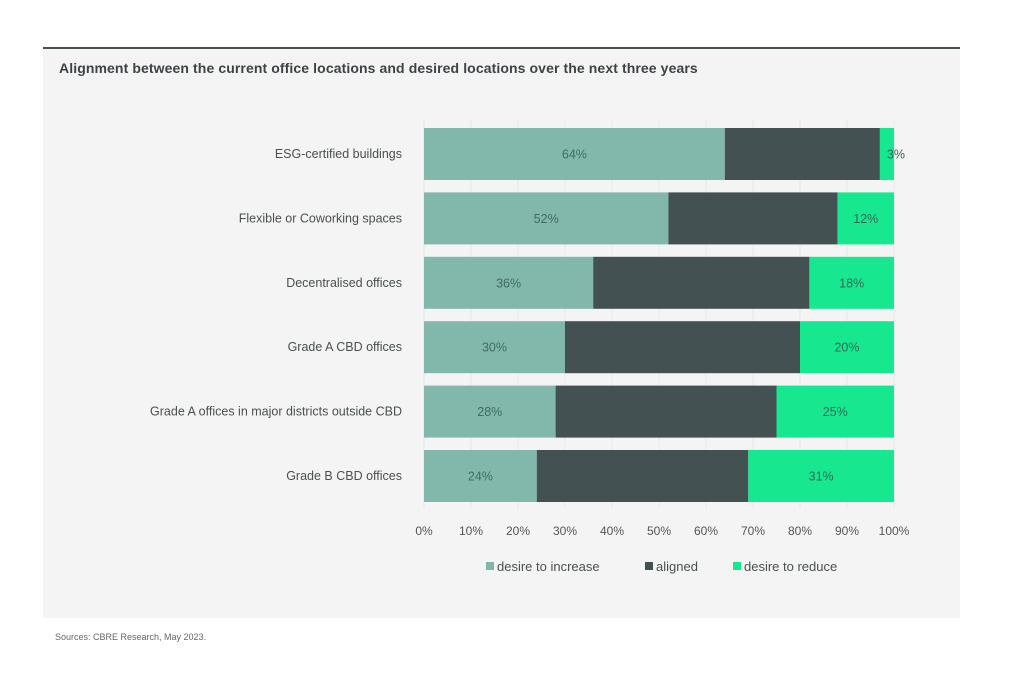 This screenshot has height=682, width=1024. Describe the element at coordinates (131, 637) in the screenshot. I see `source-note: Sources: CBRE Research, May 2023.` at that location.